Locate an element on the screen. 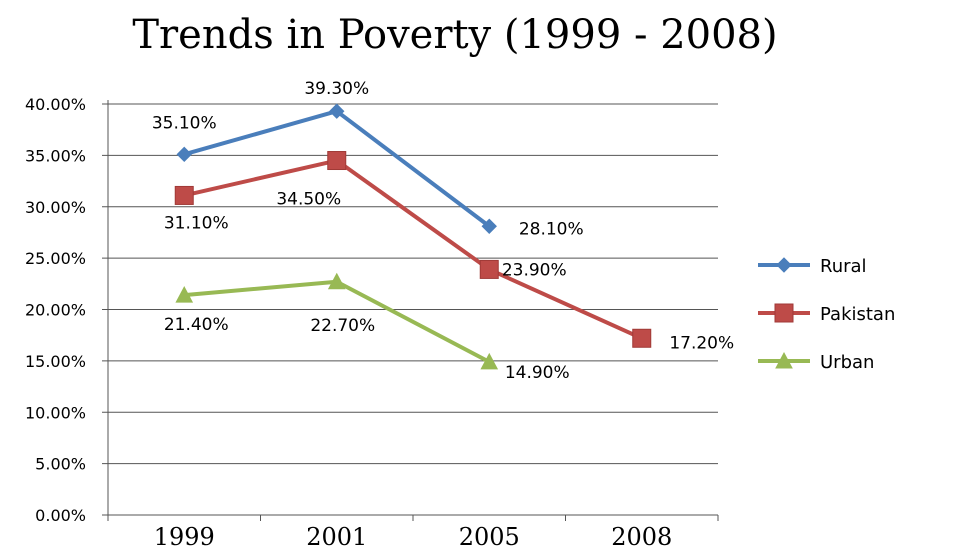 The height and width of the screenshot is (555, 960). x-tick-label: 2008 is located at coordinates (641, 537).